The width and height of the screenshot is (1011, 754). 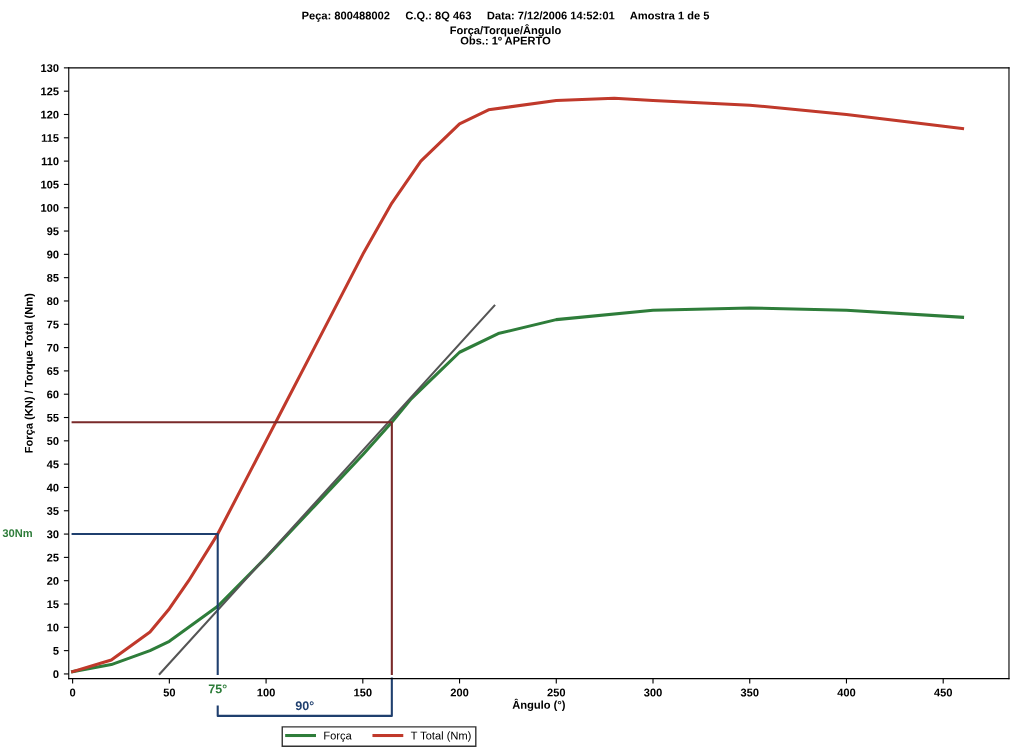 What do you see at coordinates (53, 627) in the screenshot?
I see `y-tick-label: 10` at bounding box center [53, 627].